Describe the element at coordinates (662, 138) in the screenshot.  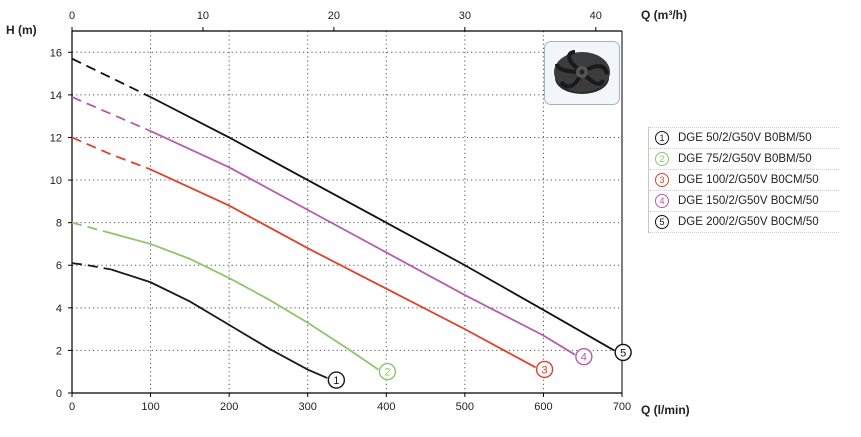
I see `legend-marker-1: 1` at that location.